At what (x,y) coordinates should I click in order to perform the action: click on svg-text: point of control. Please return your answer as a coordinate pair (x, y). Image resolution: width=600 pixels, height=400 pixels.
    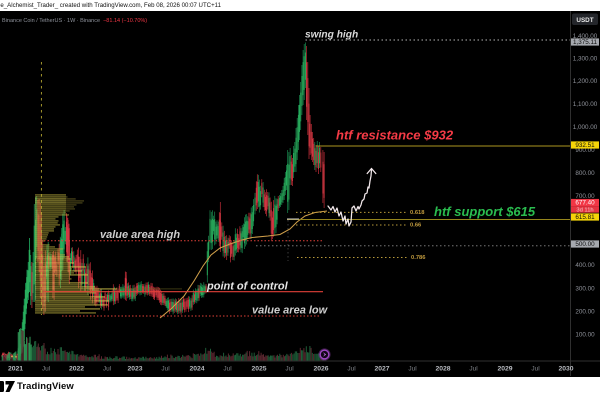
    Looking at the image, I should click on (247, 287).